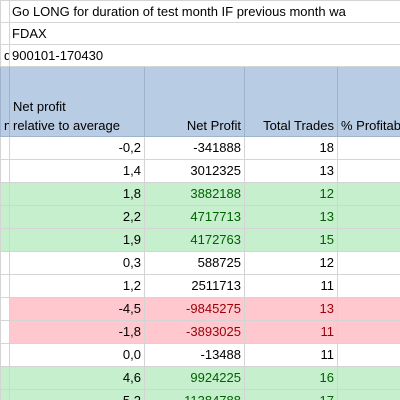  I want to click on table-row: 4,6 9924225 16, so click(200, 378).